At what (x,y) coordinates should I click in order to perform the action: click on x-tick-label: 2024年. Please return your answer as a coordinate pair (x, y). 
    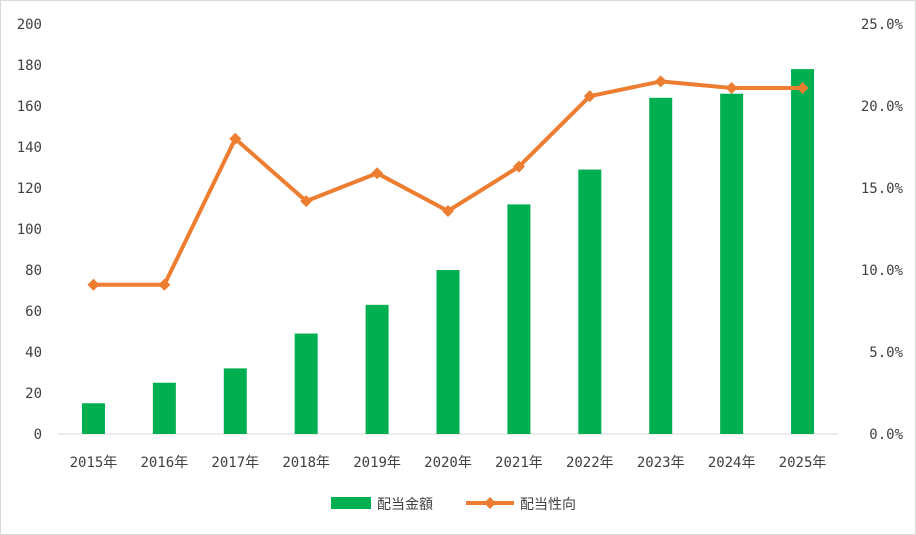
    Looking at the image, I should click on (732, 463).